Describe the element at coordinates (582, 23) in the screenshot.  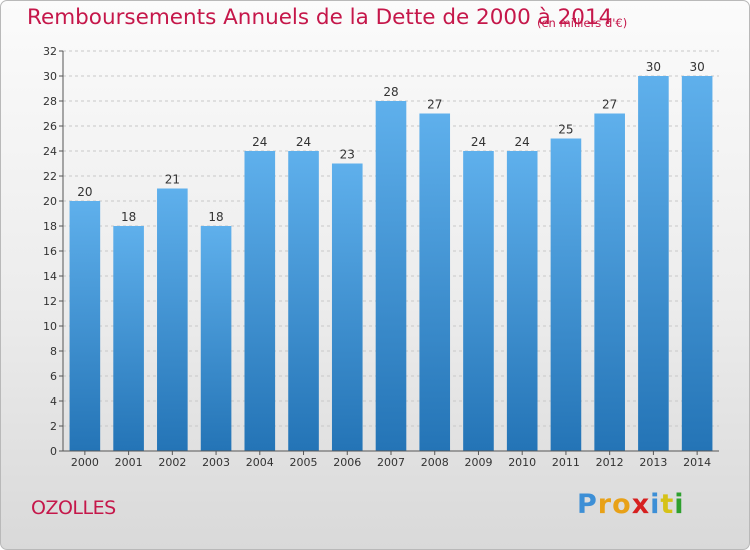
I see `unit-note: (en milliers d'€)` at that location.